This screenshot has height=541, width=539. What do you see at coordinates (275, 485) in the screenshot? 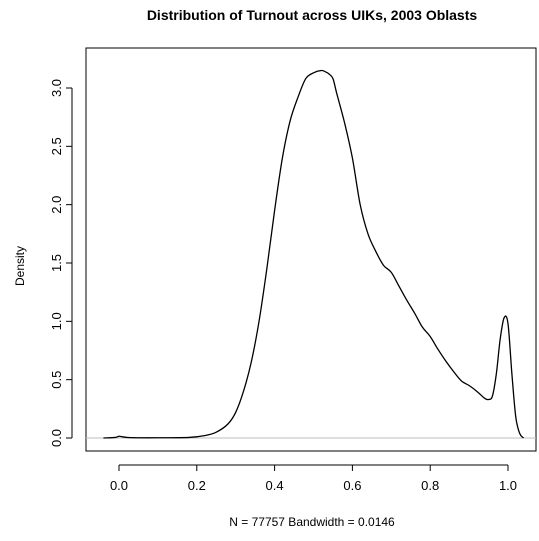
I see `x-tick-label: 0.4` at bounding box center [275, 485].